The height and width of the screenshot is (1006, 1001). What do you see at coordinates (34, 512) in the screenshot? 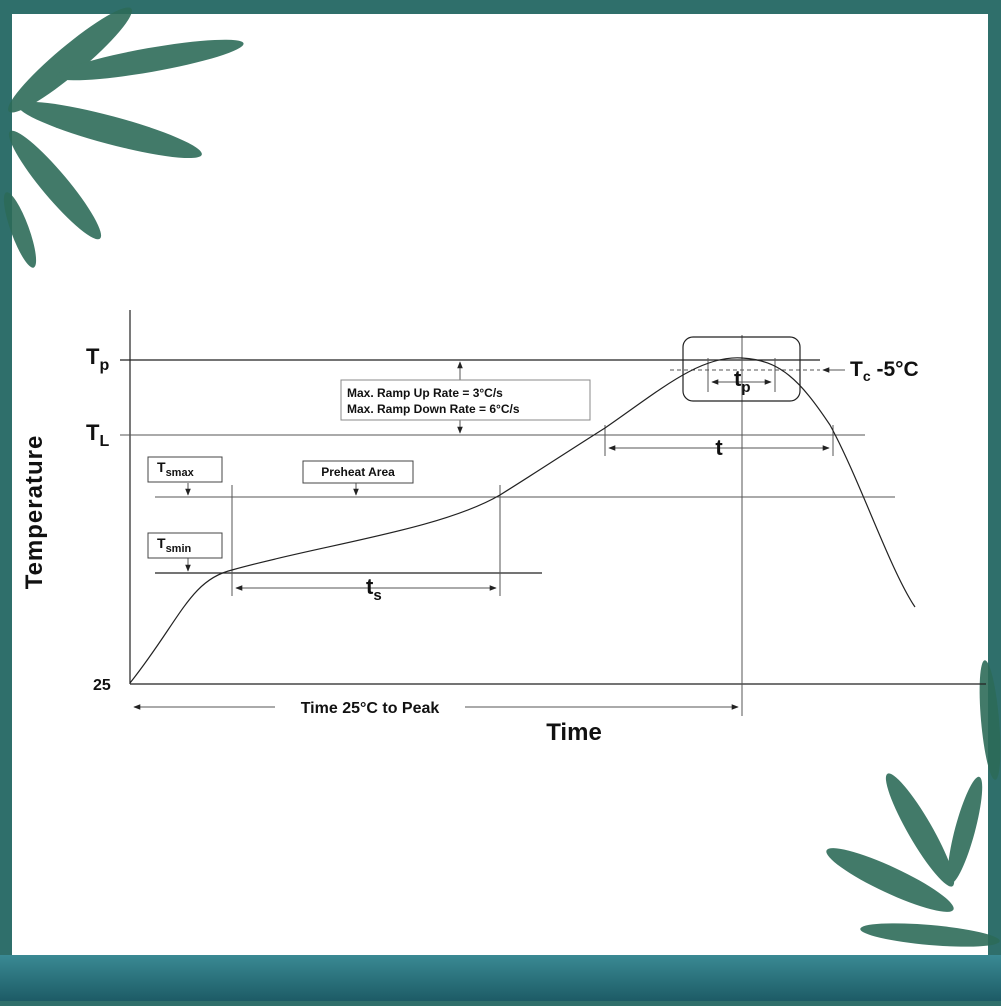
I see `y-axis-label: Temperature` at bounding box center [34, 512].